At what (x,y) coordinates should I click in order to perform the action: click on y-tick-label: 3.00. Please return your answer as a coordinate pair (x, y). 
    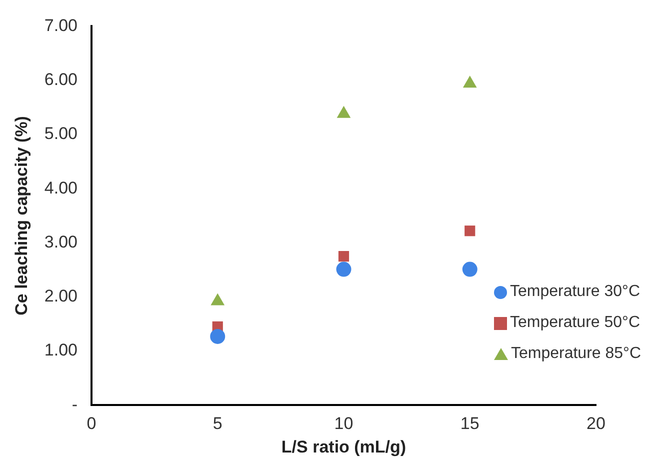
    Looking at the image, I should click on (61, 242).